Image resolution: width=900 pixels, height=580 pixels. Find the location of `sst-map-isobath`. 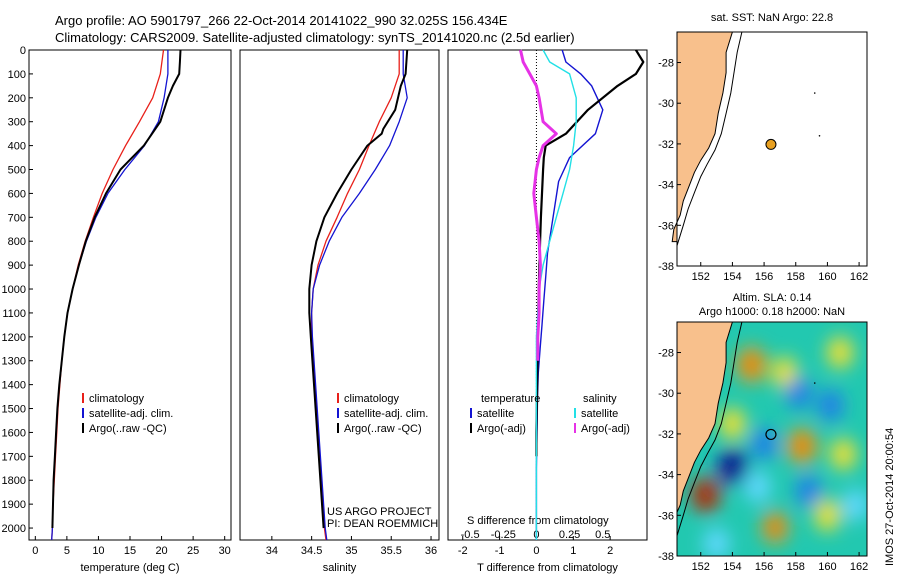

sst-map-isobath is located at coordinates (709, 138).